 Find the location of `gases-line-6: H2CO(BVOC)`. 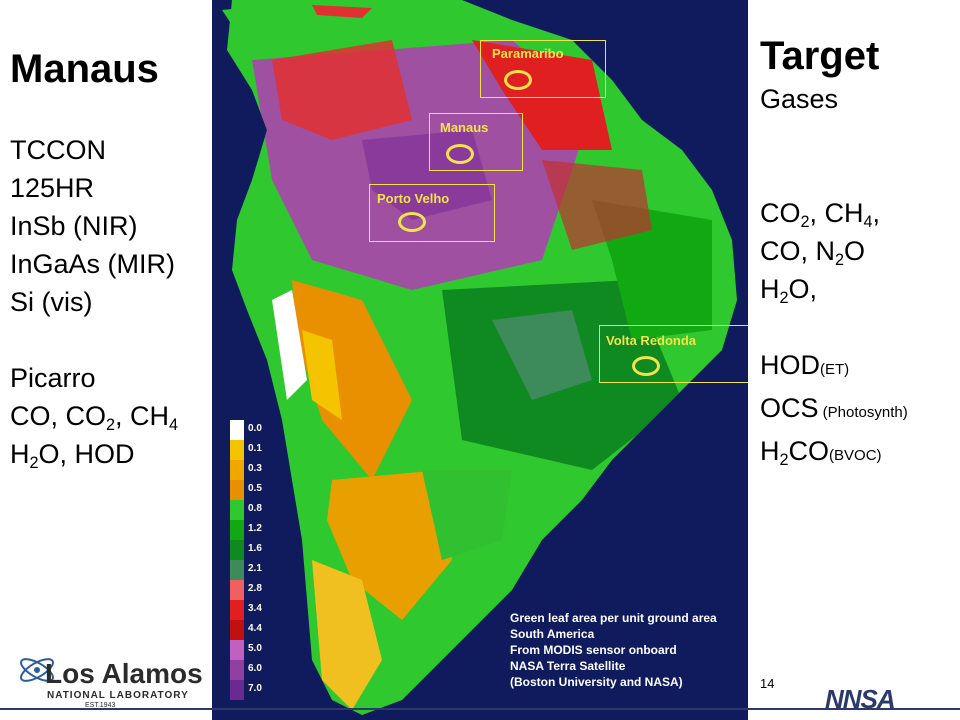

gases-line-6: H2CO(BVOC) is located at coordinates (821, 452).